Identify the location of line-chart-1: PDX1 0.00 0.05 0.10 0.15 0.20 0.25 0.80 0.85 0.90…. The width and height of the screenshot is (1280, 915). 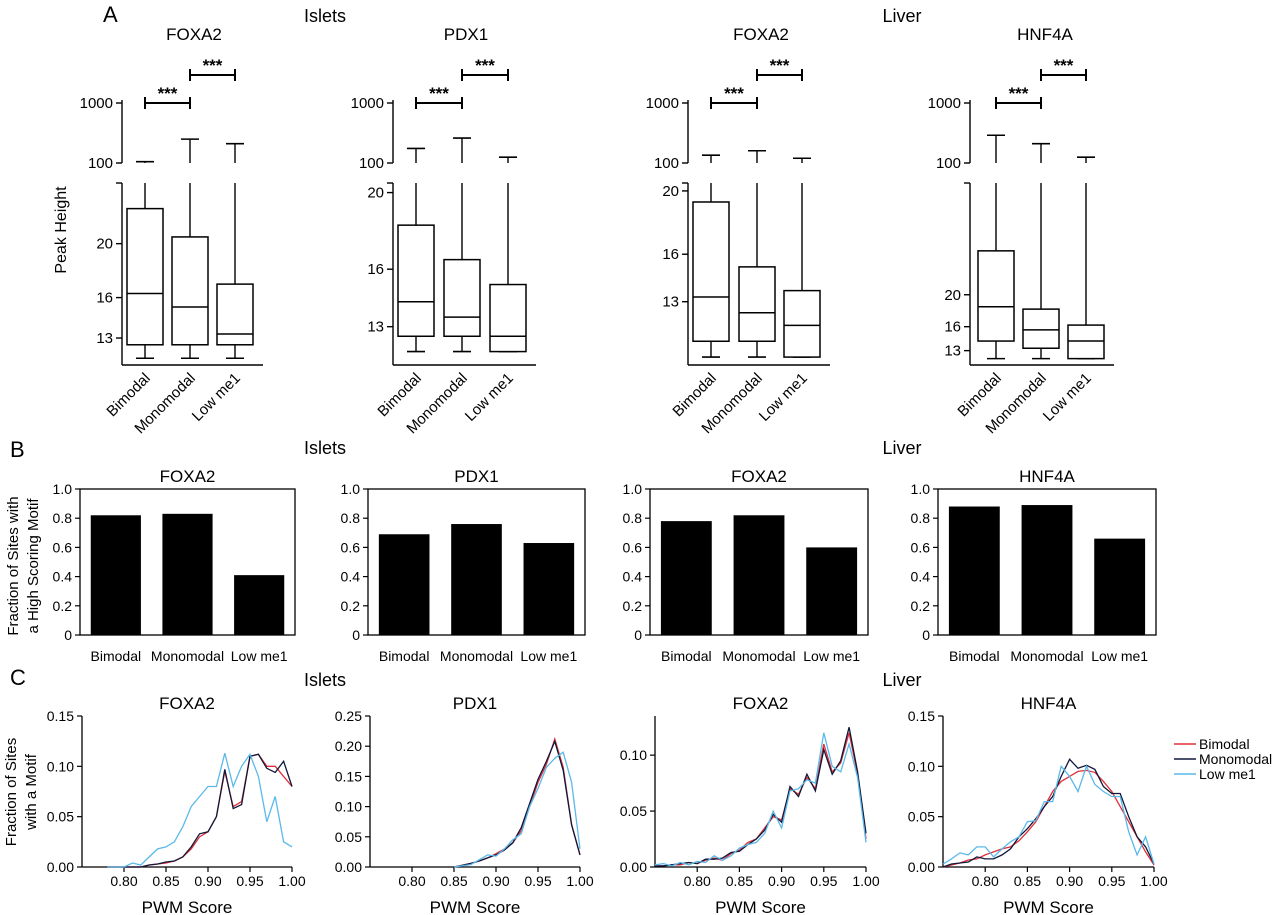
(464, 804).